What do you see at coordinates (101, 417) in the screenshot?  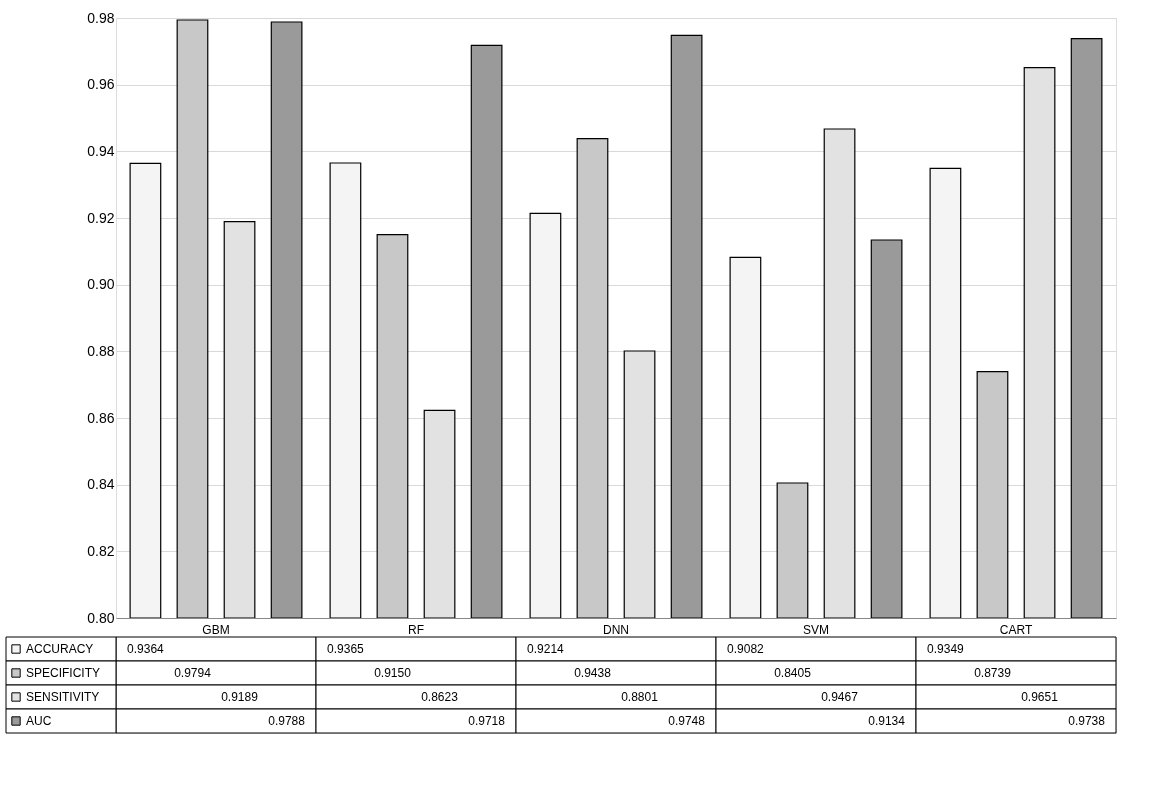 I see `y-tick-label: 0.86` at bounding box center [101, 417].